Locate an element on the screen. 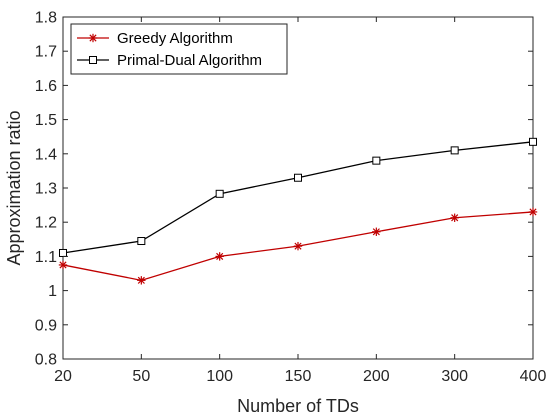 Image resolution: width=550 pixels, height=420 pixels. y-tick-label: 1 is located at coordinates (52, 291).